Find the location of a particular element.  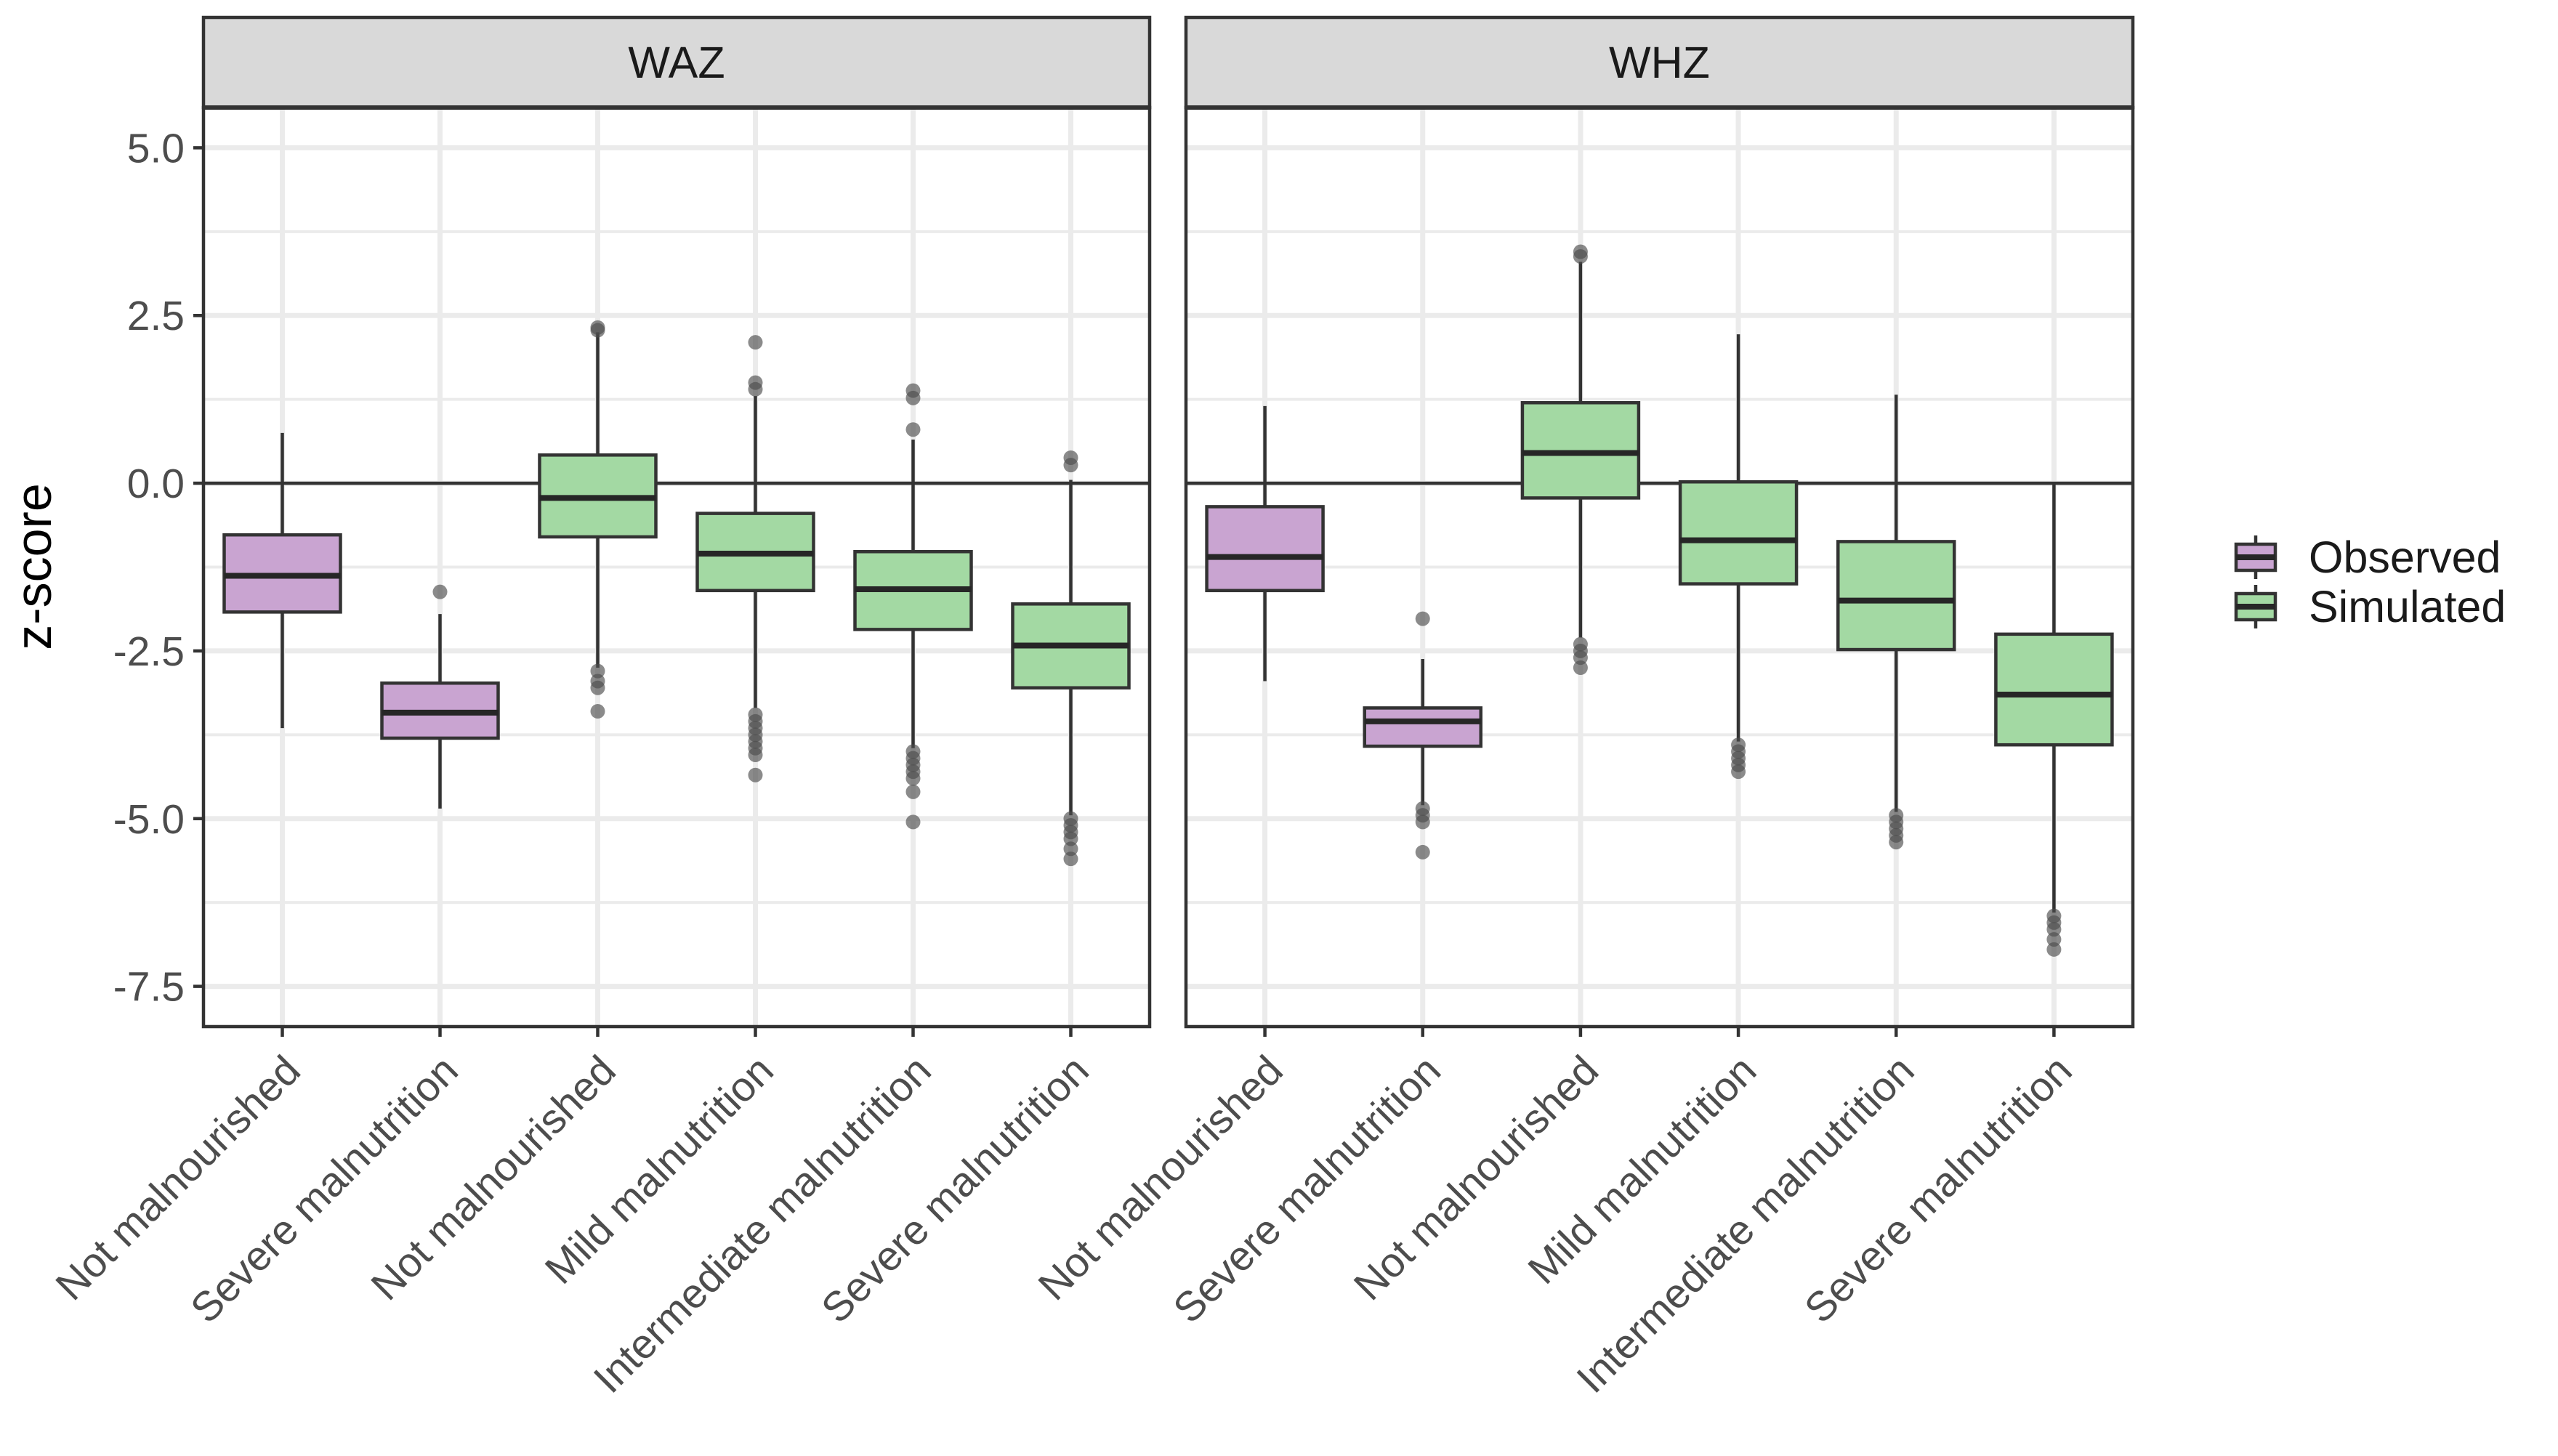

y-tick-label: 2.5 is located at coordinates (156, 316).